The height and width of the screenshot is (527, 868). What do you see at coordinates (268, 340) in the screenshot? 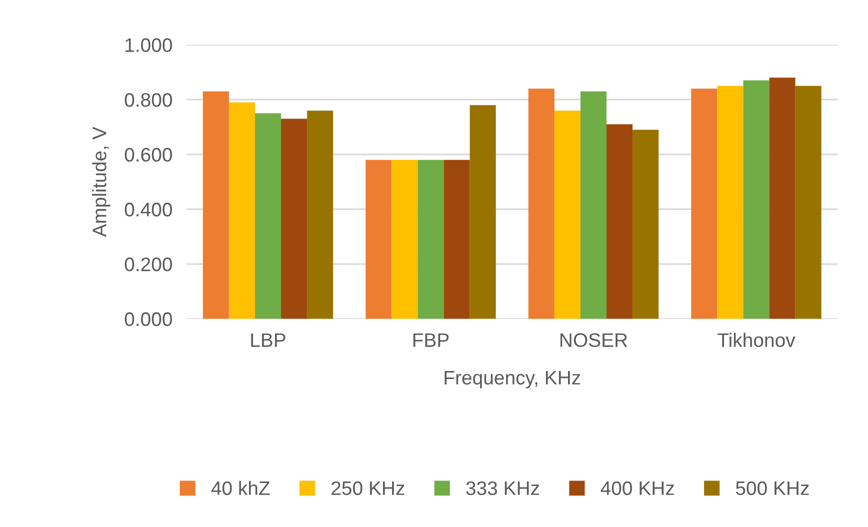
I see `x-tick-label: LBP` at bounding box center [268, 340].